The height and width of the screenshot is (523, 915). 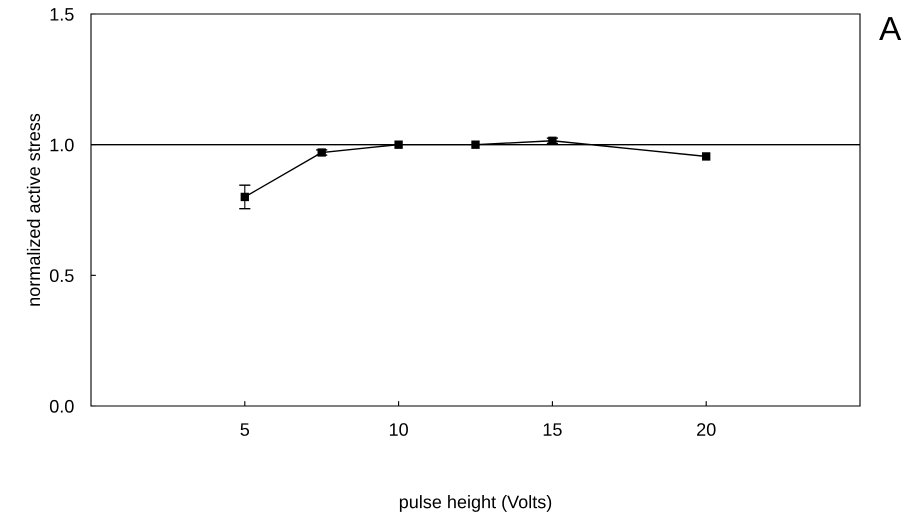 I want to click on text: A, so click(x=890, y=28).